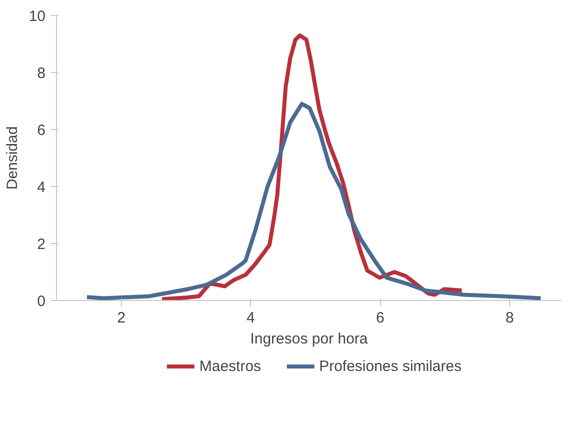 This screenshot has height=429, width=584. Describe the element at coordinates (230, 366) in the screenshot. I see `legend-label: Maestros` at that location.